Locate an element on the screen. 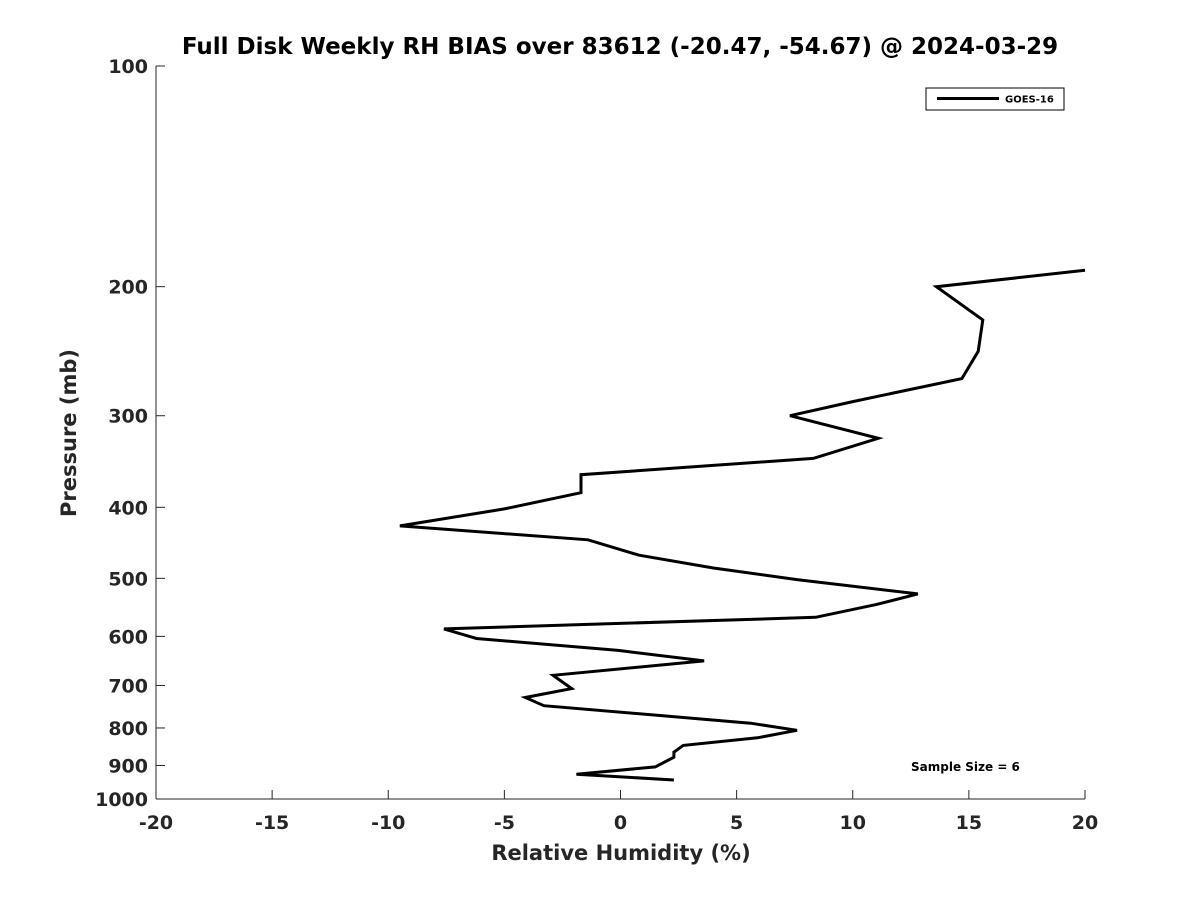 The image size is (1200, 900). y-axis-label: Pressure (mb) is located at coordinates (69, 433).